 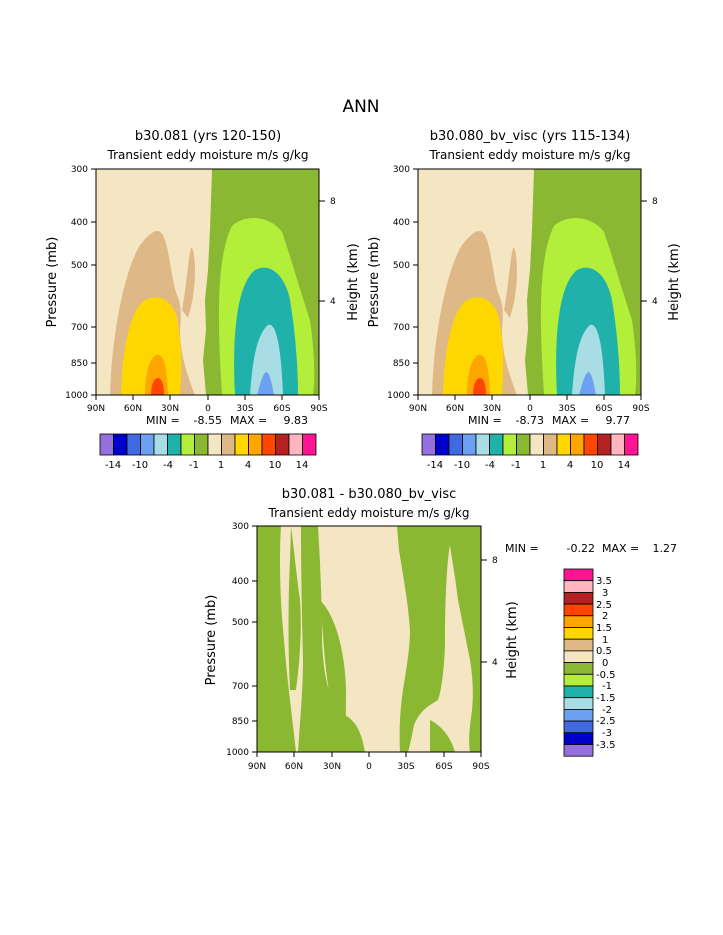 I want to click on panel3-contour-fill, so click(x=369, y=639).